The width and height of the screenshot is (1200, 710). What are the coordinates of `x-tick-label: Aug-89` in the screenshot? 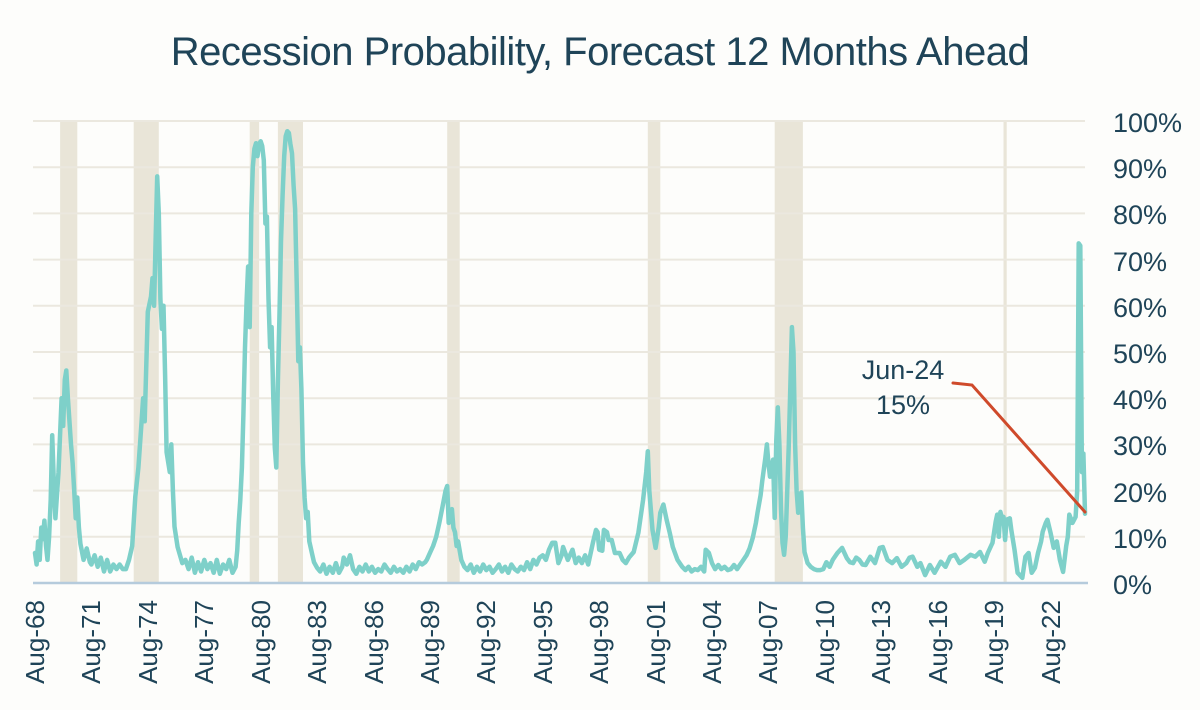 It's located at (430, 642).